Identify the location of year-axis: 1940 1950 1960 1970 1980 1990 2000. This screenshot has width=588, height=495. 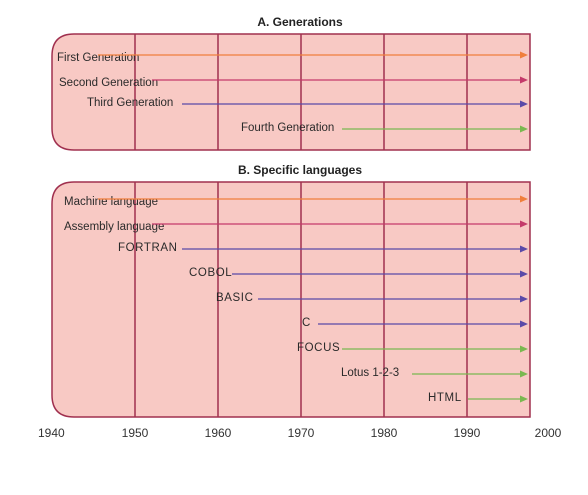
(300, 433).